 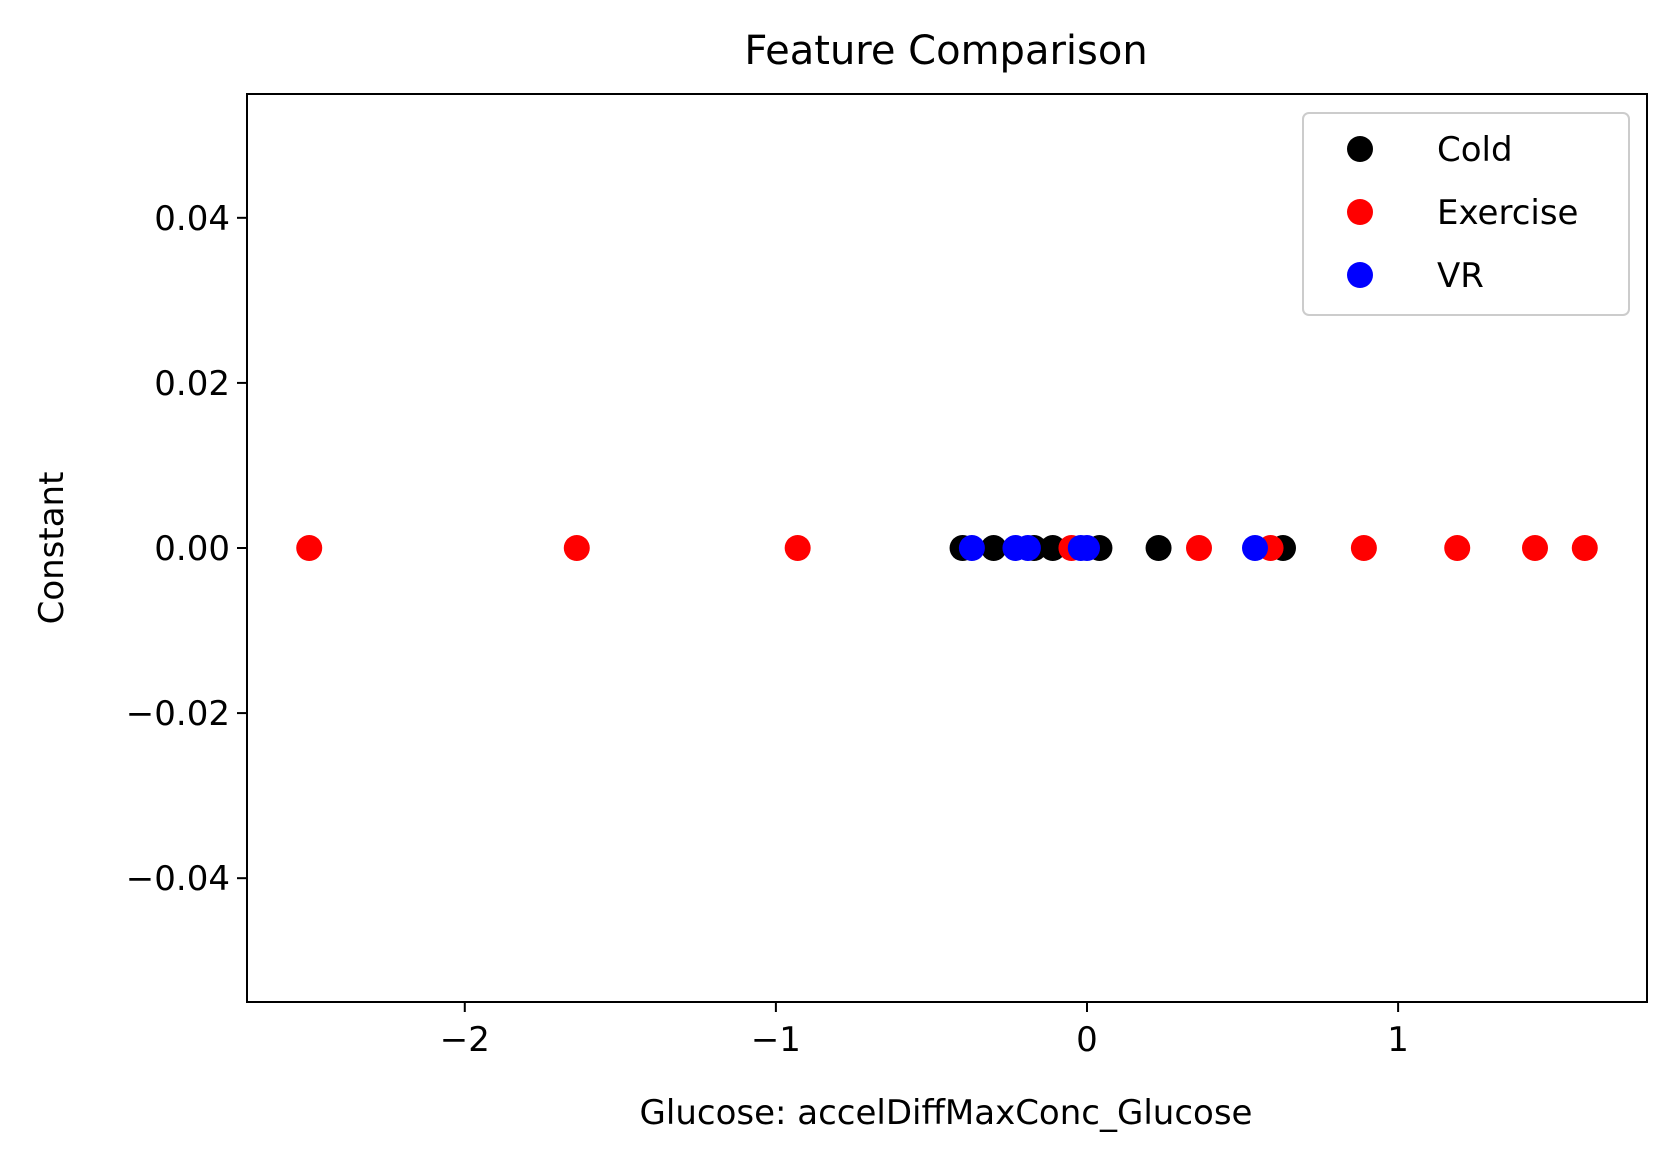 I want to click on x-tick-label: 1, so click(x=1398, y=1040).